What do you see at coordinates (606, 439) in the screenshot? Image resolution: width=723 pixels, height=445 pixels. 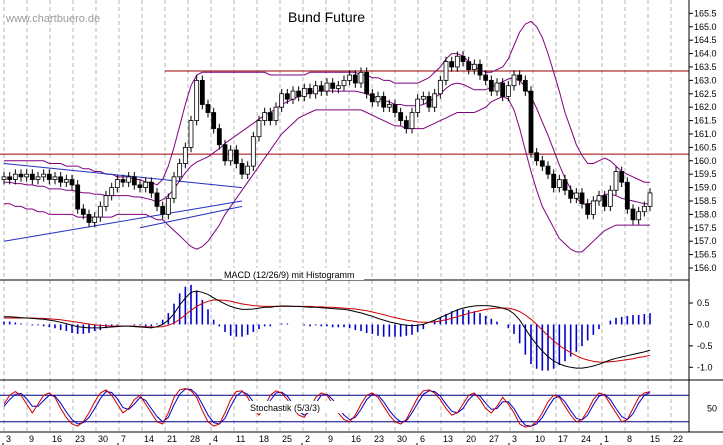 I see `x-tick-label: 1` at bounding box center [606, 439].